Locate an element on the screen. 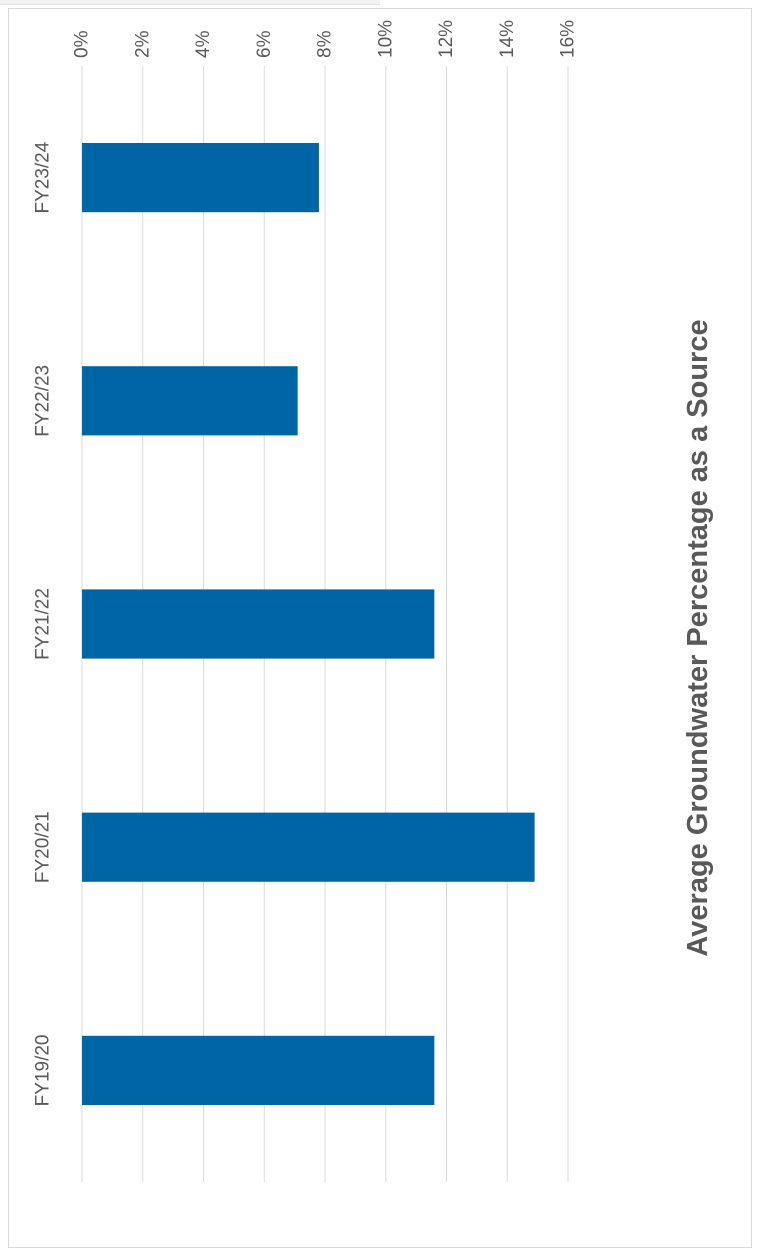 This screenshot has width=760, height=1254. category-axis-ticks: FY19/20 FY20/21 FY21/22 FY22/23 FY23/24 is located at coordinates (43, 623).